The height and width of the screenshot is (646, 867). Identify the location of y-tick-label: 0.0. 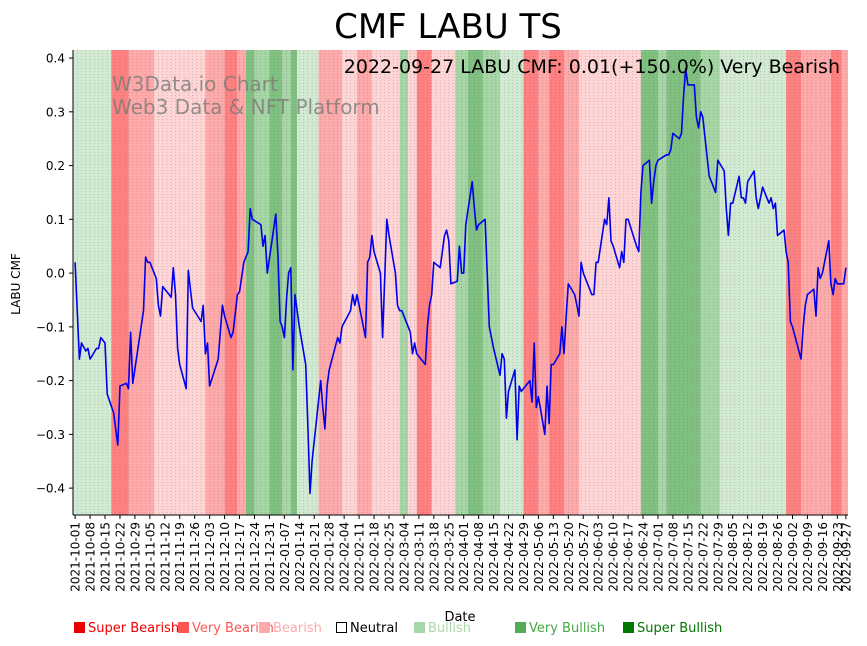
(55, 274).